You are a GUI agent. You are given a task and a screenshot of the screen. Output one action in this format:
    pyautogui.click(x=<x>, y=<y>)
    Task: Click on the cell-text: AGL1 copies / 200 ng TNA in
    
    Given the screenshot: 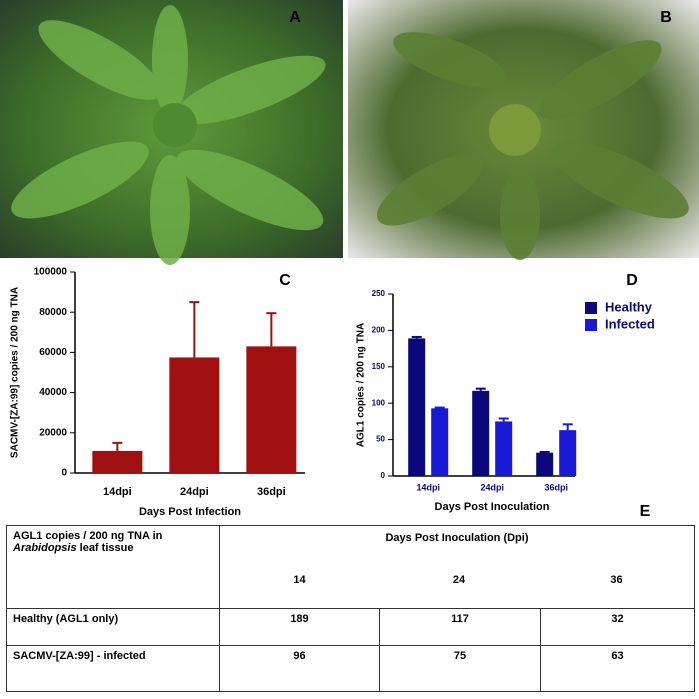 What is the action you would take?
    pyautogui.click(x=88, y=536)
    